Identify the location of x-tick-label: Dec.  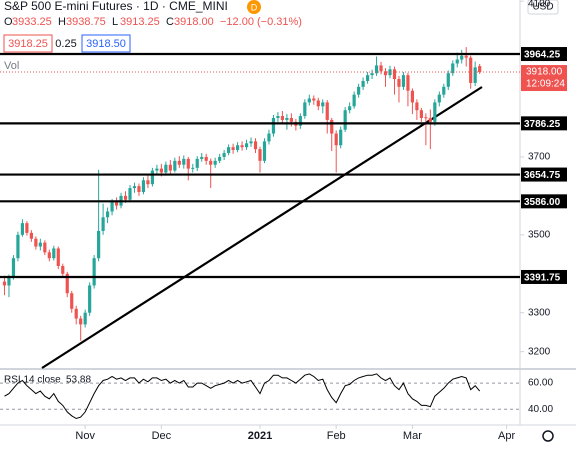
(162, 436).